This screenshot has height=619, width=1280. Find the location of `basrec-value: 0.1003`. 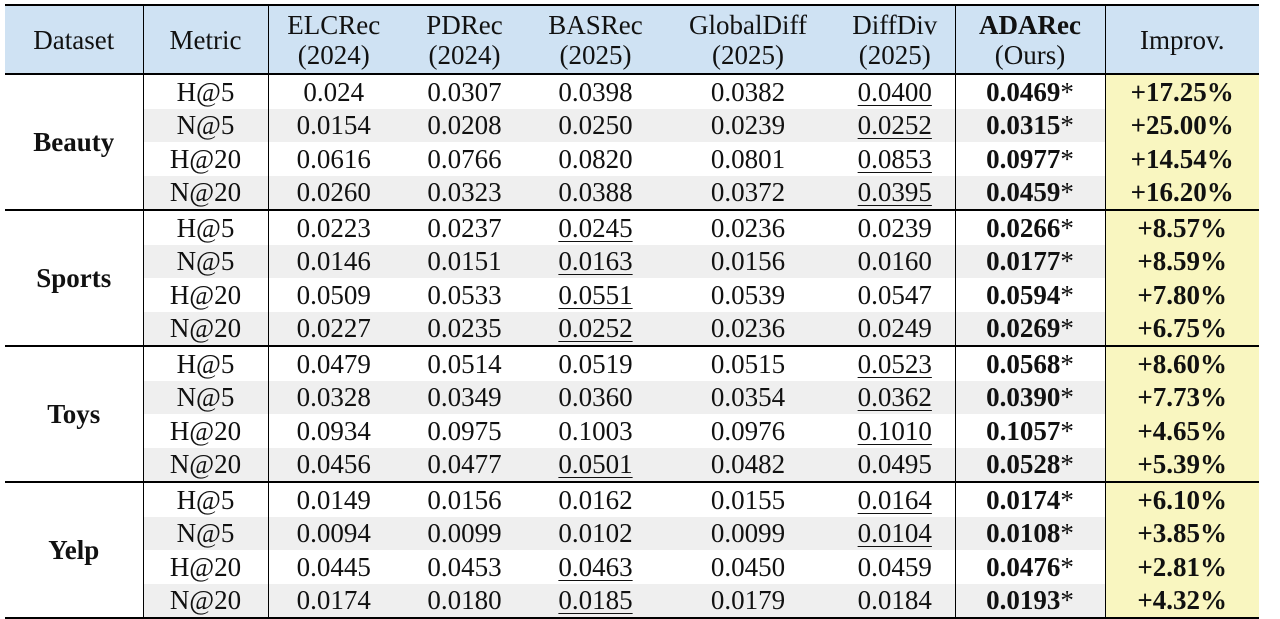

basrec-value: 0.1003 is located at coordinates (595, 430).